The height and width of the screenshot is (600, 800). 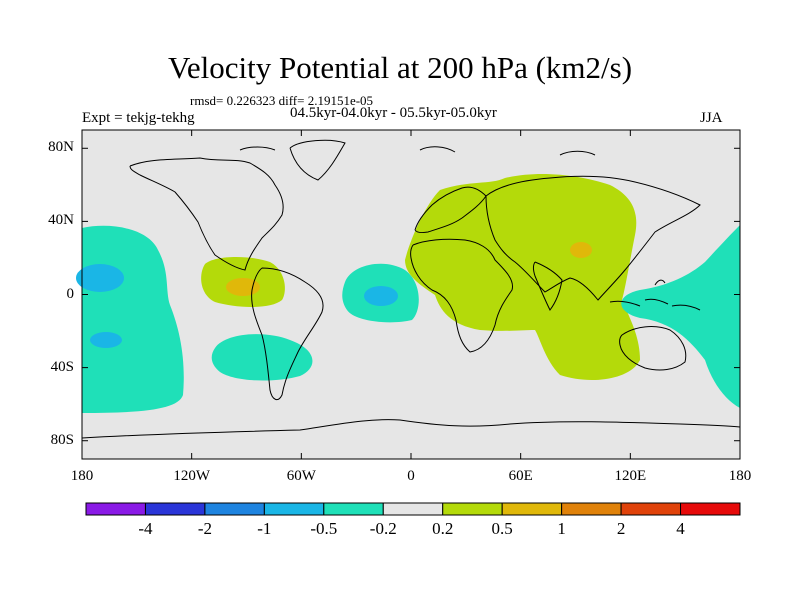 What do you see at coordinates (711, 118) in the screenshot?
I see `season-label: JJA` at bounding box center [711, 118].